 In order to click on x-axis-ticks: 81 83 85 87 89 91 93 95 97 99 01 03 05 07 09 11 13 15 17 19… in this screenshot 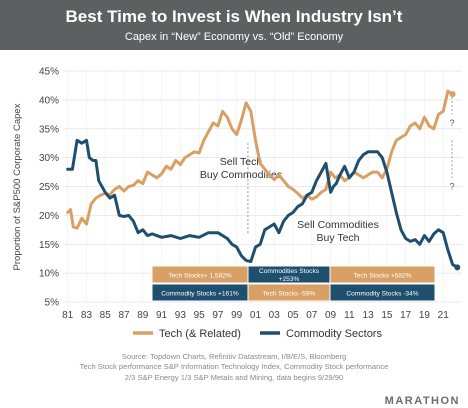, I will do `click(255, 315)`.